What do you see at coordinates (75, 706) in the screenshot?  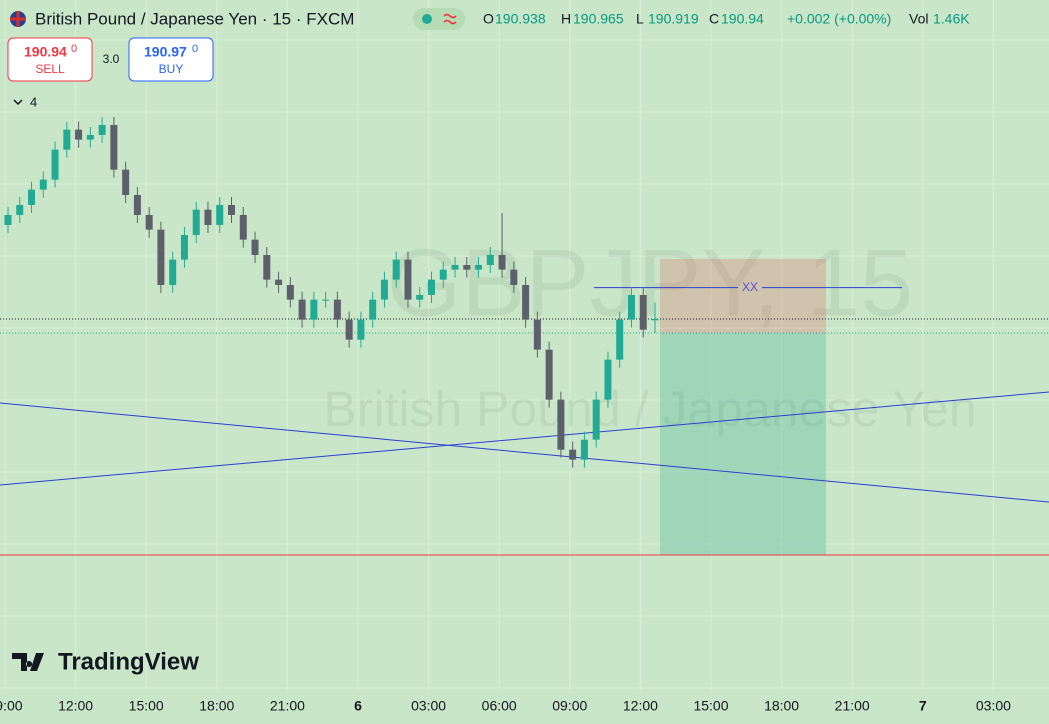 I see `time-label: 12:00` at bounding box center [75, 706].